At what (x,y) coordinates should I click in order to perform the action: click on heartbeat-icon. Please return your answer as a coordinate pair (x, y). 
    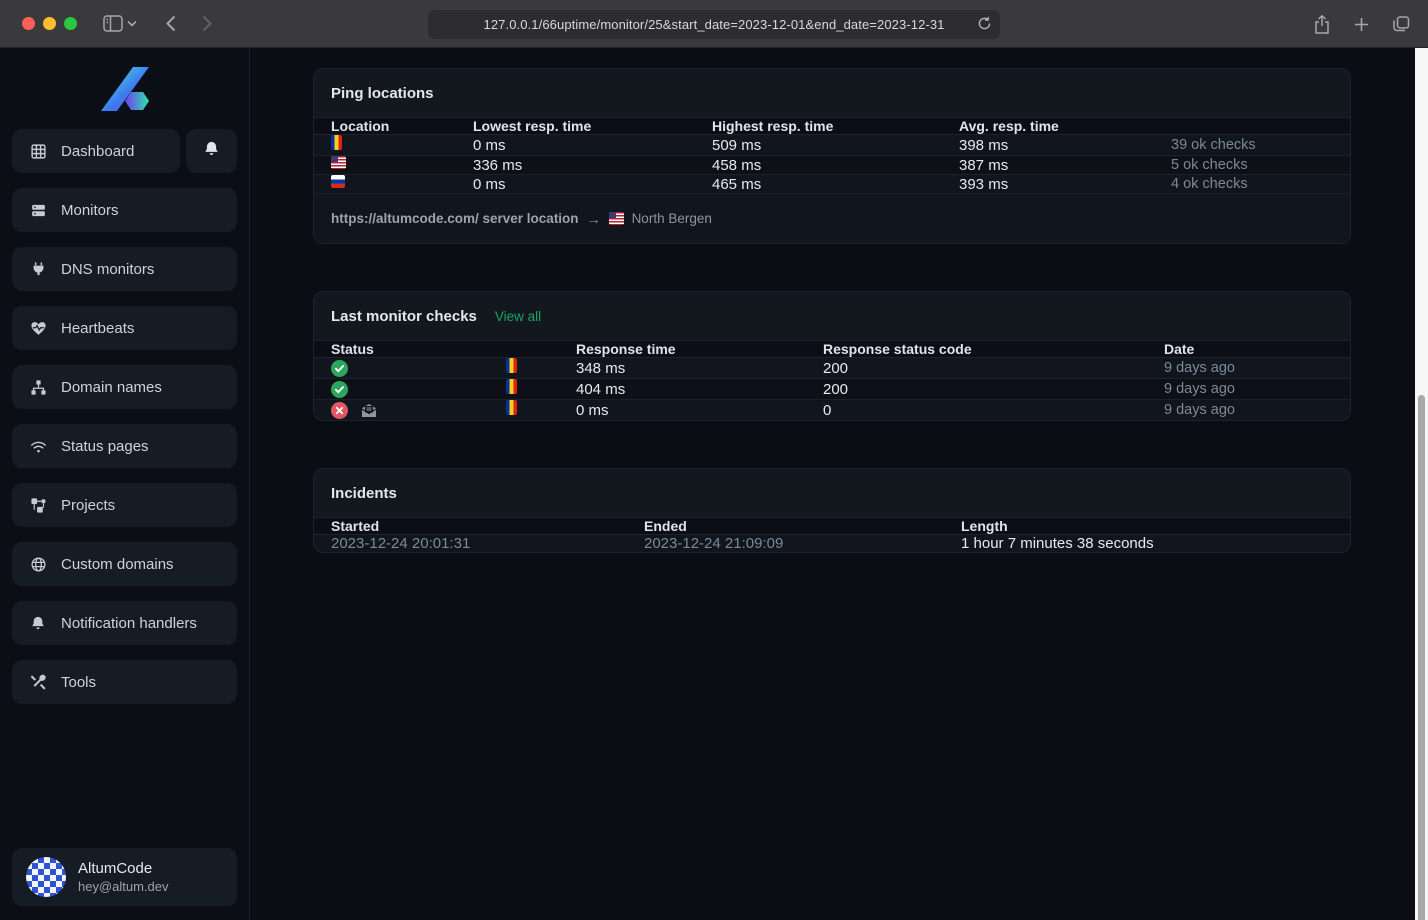
    Looking at the image, I should click on (38, 328).